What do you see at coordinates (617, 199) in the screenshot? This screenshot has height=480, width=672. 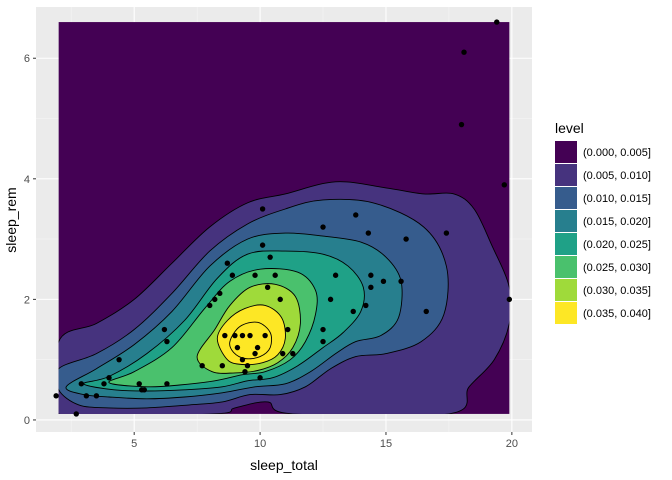 I see `legend-label: (0.010, 0.015]` at bounding box center [617, 199].